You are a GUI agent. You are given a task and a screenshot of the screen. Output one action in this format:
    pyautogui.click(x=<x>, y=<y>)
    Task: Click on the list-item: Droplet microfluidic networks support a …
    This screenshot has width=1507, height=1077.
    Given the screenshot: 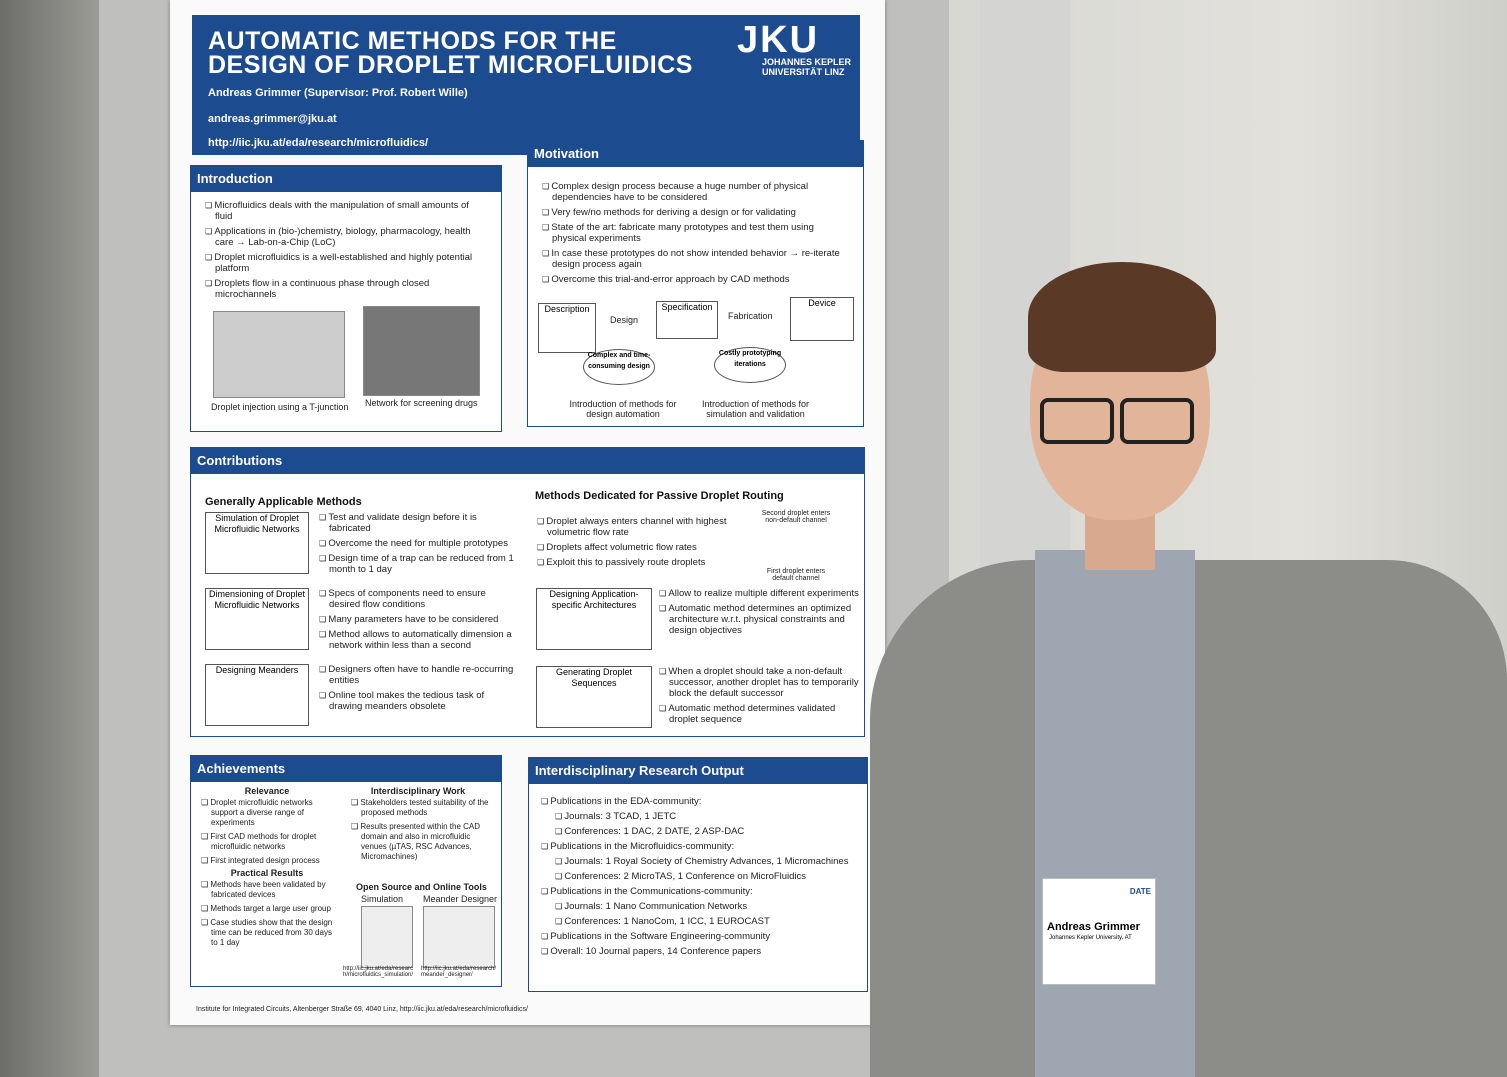 What is the action you would take?
    pyautogui.click(x=269, y=813)
    